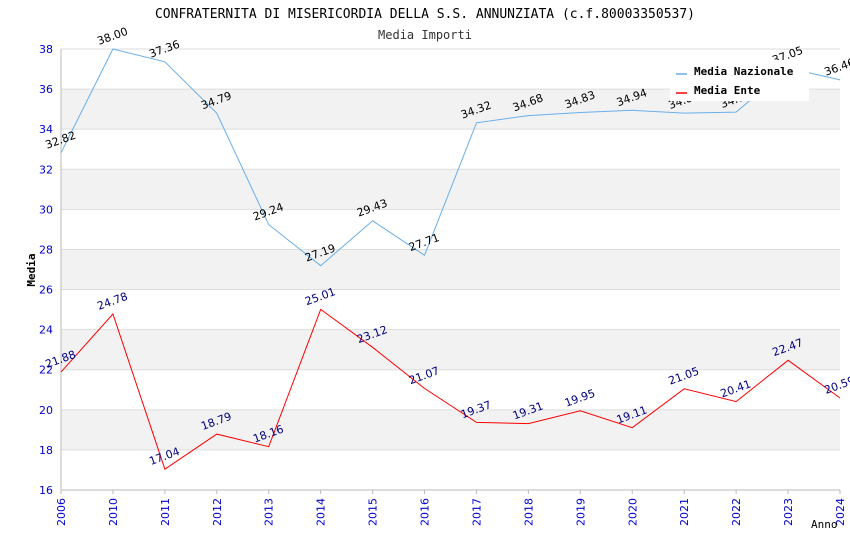  Describe the element at coordinates (528, 512) in the screenshot. I see `x-tick-label: 2018` at that location.